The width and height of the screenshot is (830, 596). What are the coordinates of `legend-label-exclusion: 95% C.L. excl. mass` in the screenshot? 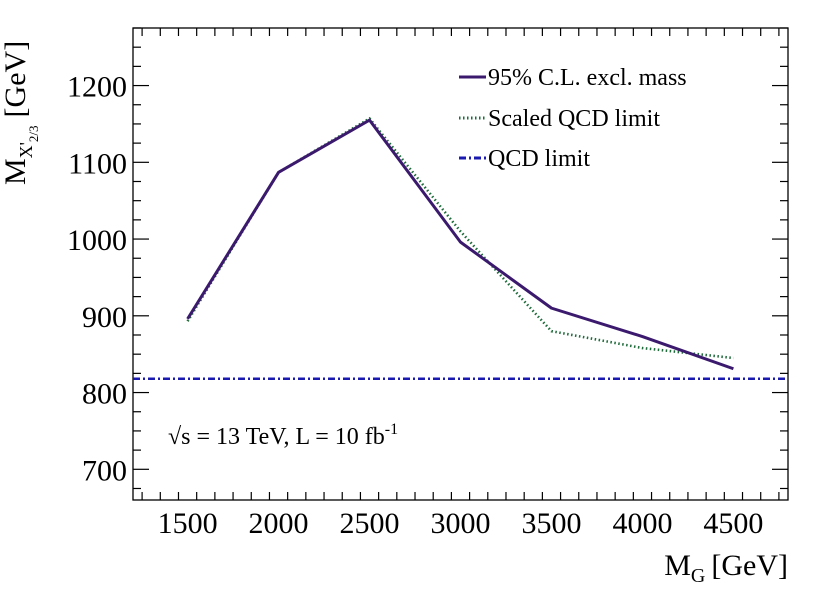 It's located at (587, 78).